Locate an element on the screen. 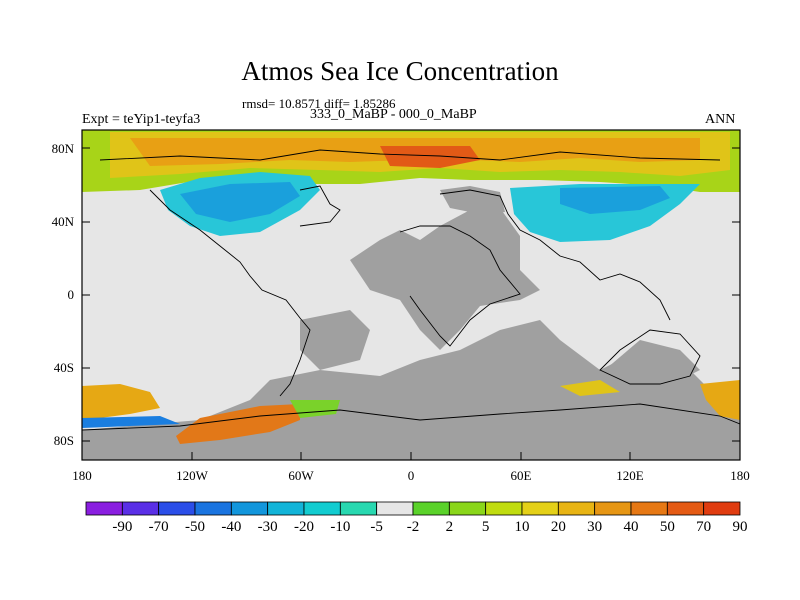 This screenshot has width=800, height=600. colorbar-label: -90 is located at coordinates (122, 527).